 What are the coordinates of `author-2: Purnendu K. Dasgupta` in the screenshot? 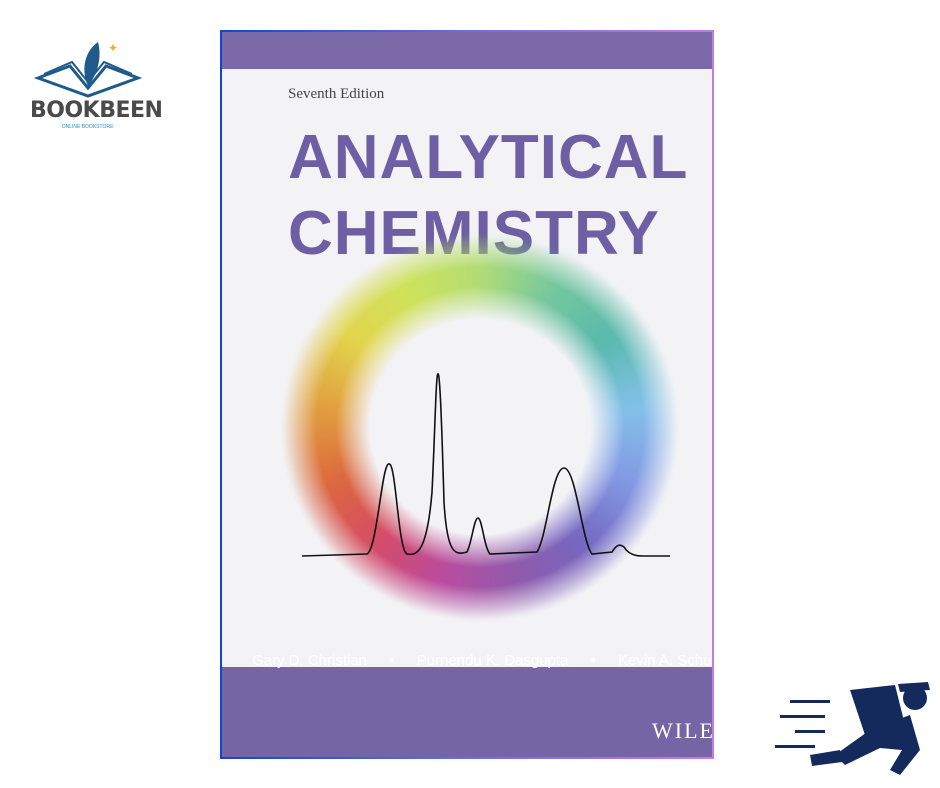 It's located at (492, 660).